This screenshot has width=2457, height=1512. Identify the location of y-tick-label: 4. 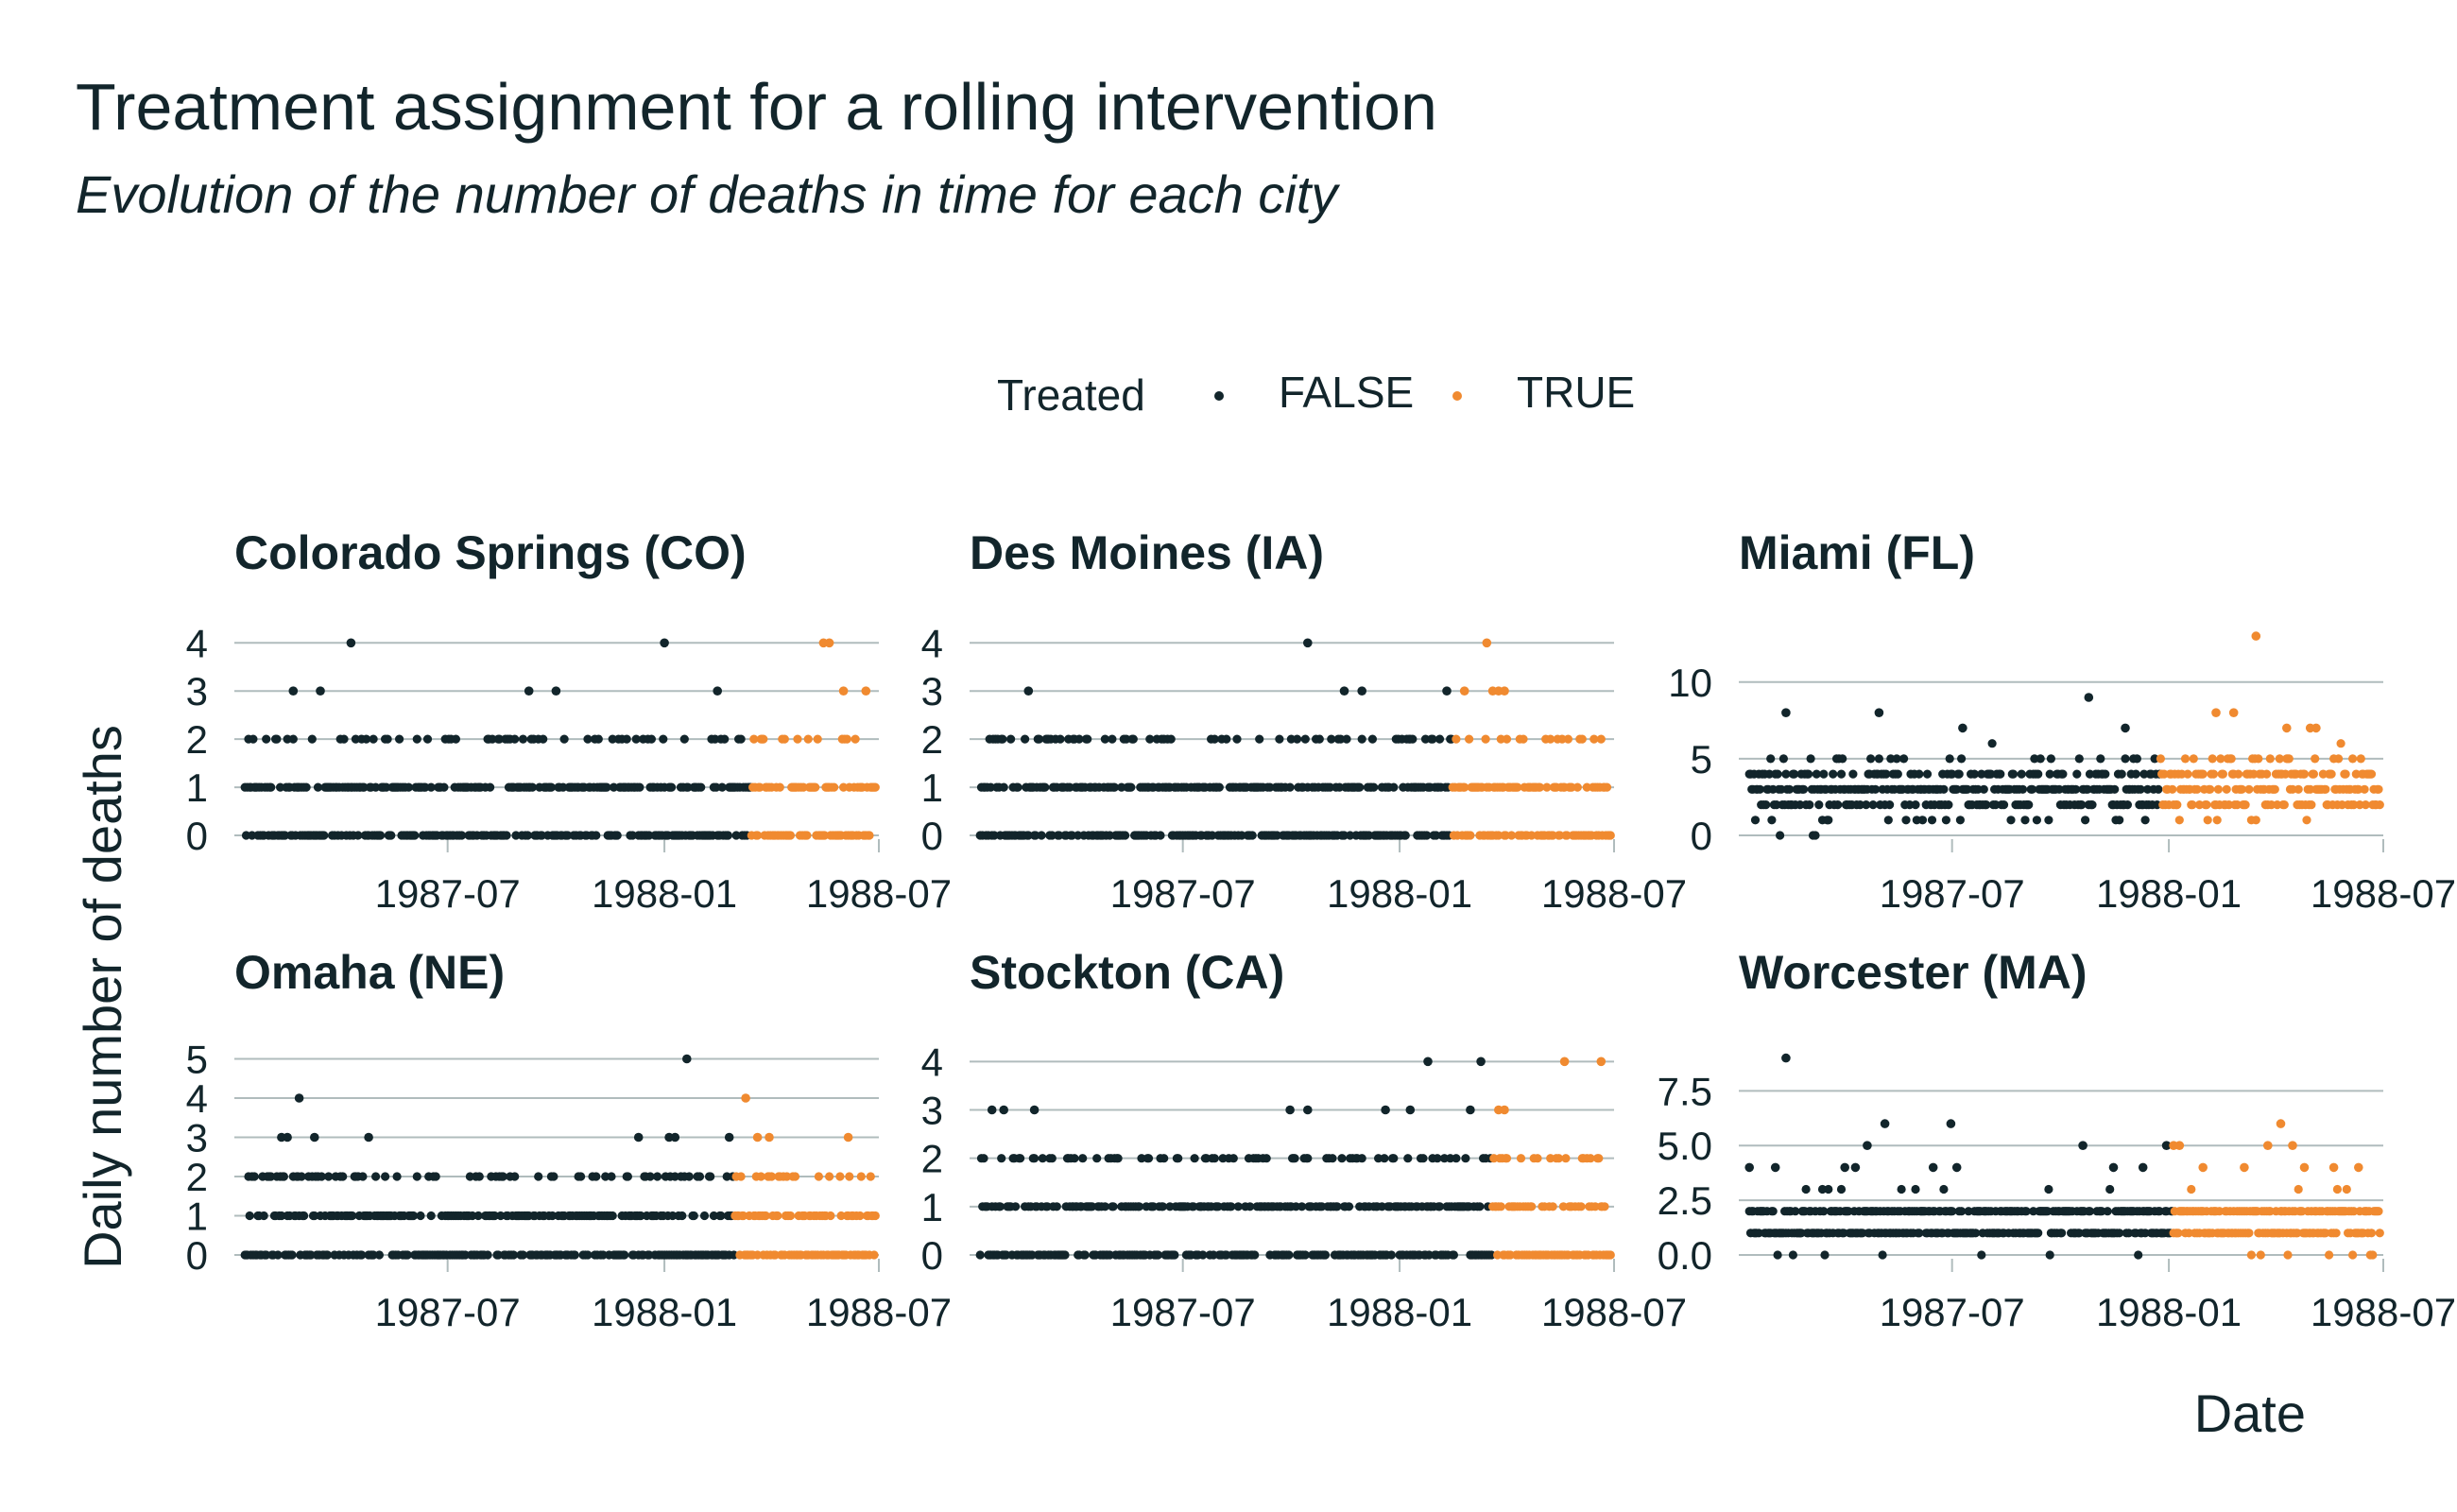
(197, 1098).